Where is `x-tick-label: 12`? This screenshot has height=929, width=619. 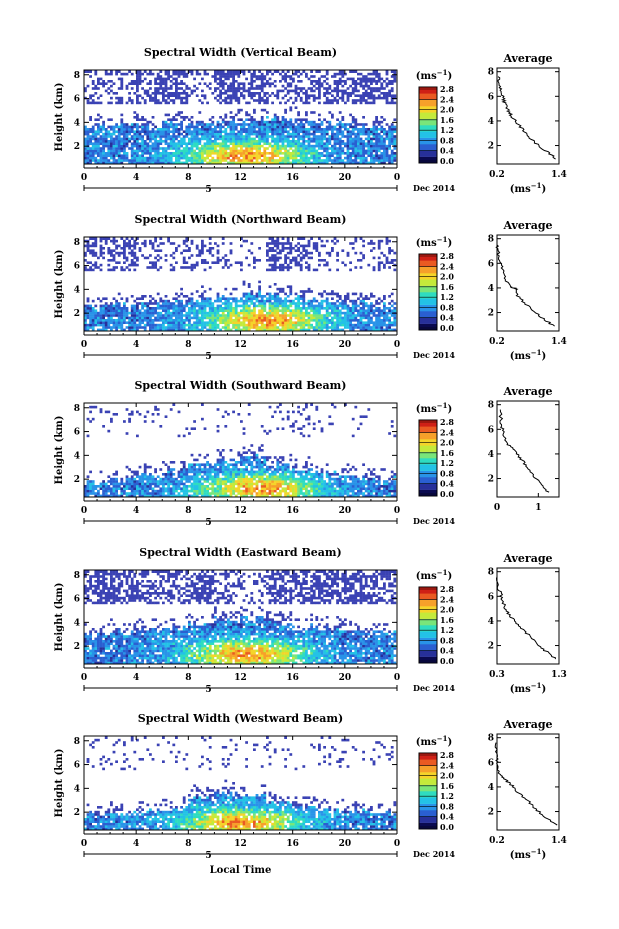 x-tick-label: 12 is located at coordinates (240, 178).